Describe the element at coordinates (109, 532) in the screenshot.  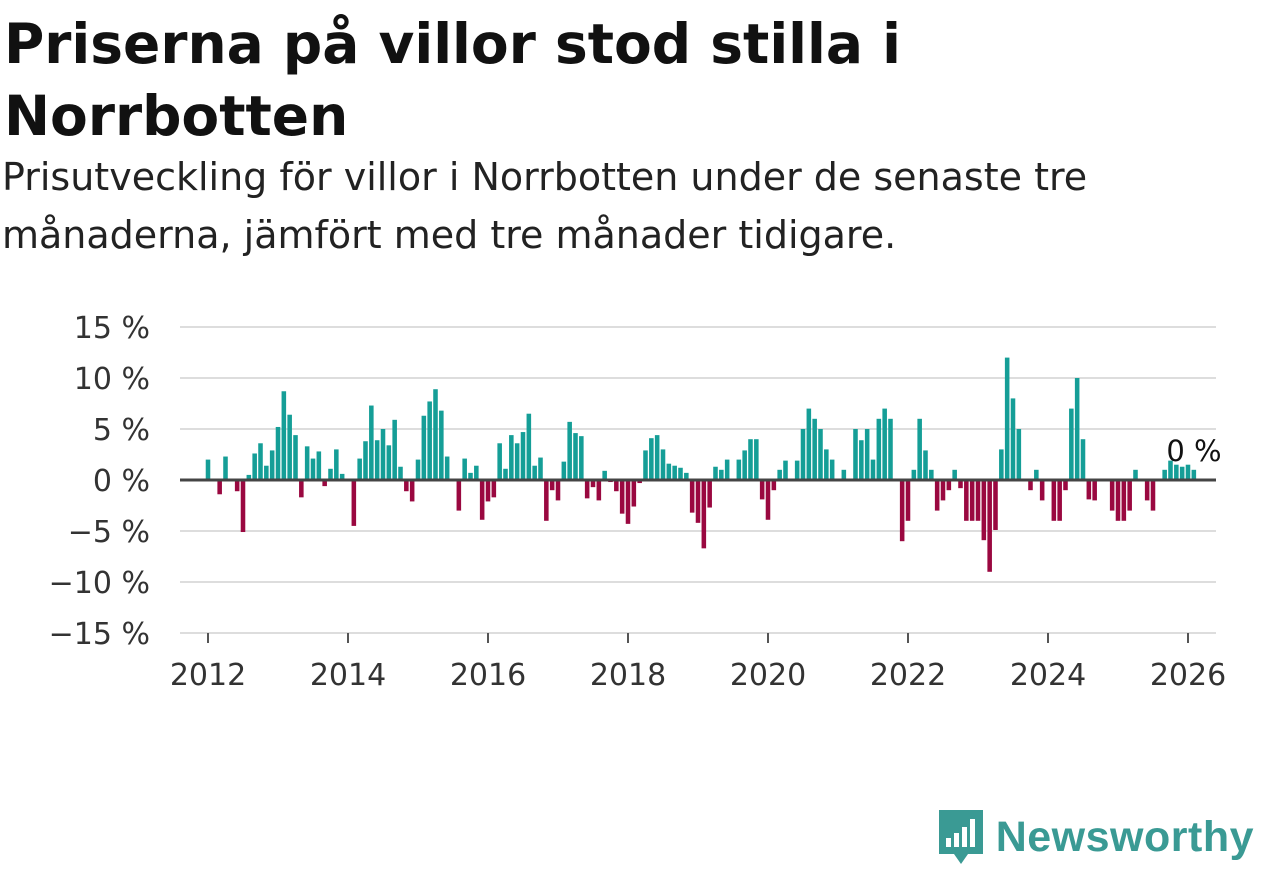
I see `y-tick-label: −5 %` at that location.